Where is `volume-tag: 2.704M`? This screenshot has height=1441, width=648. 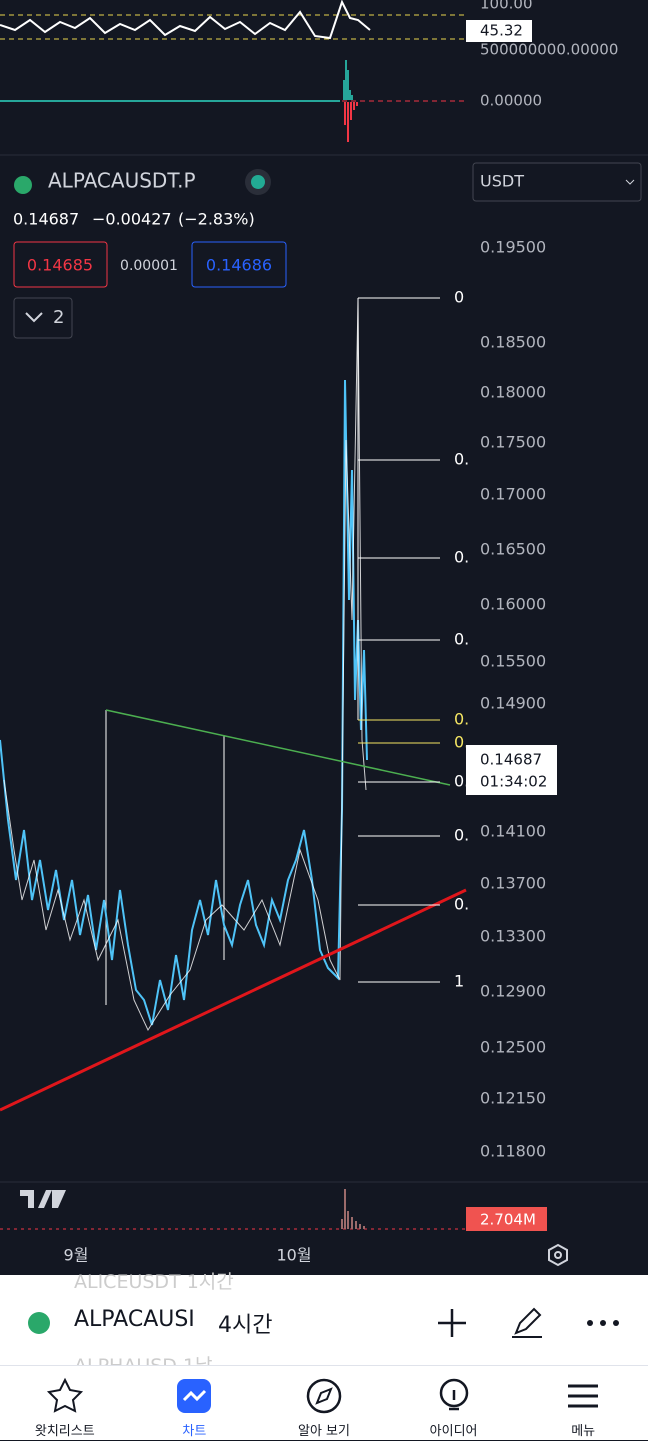 volume-tag: 2.704M is located at coordinates (508, 1220).